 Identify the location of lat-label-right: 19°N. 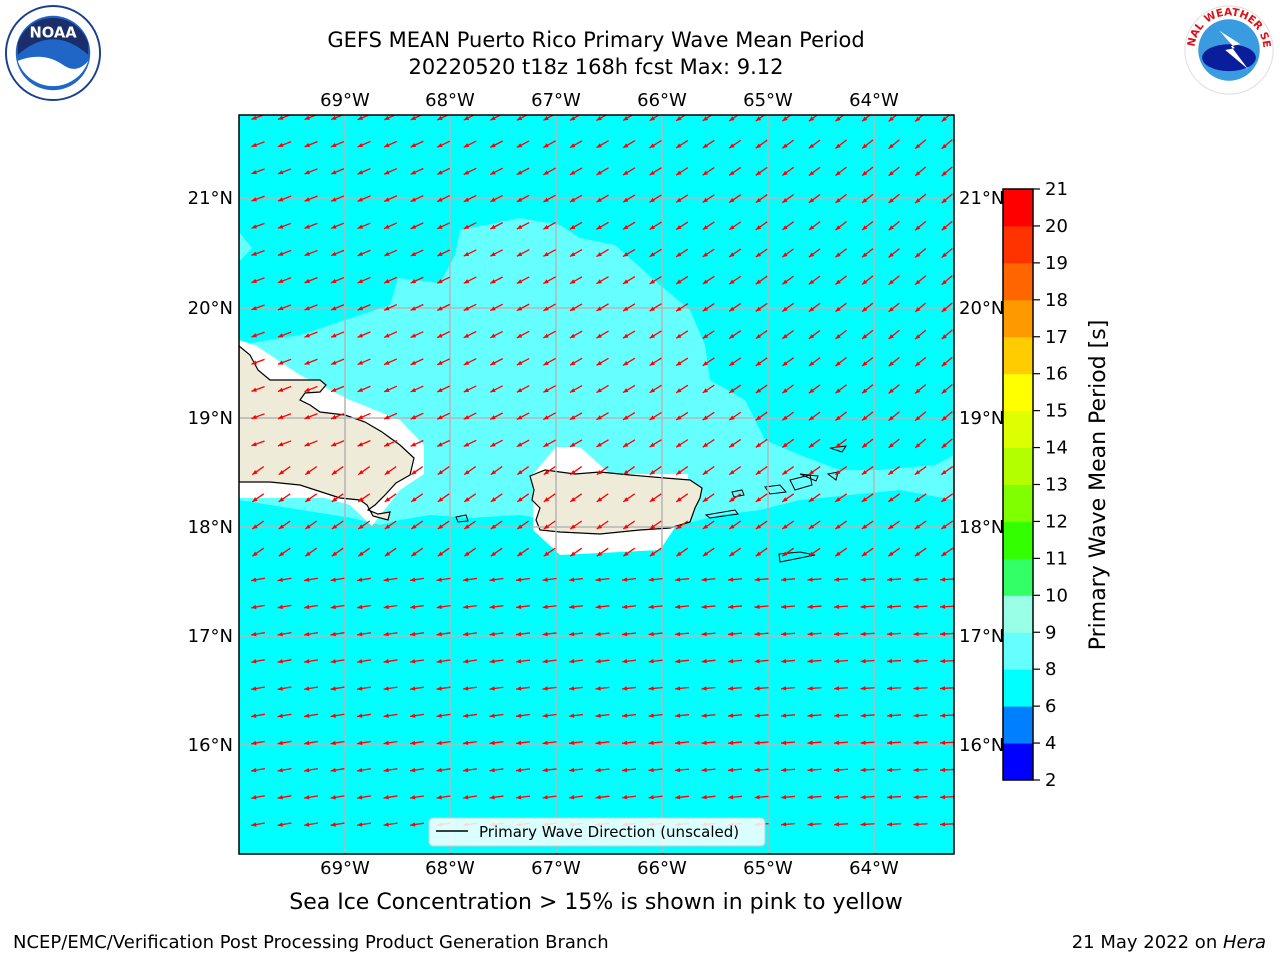
(981, 418).